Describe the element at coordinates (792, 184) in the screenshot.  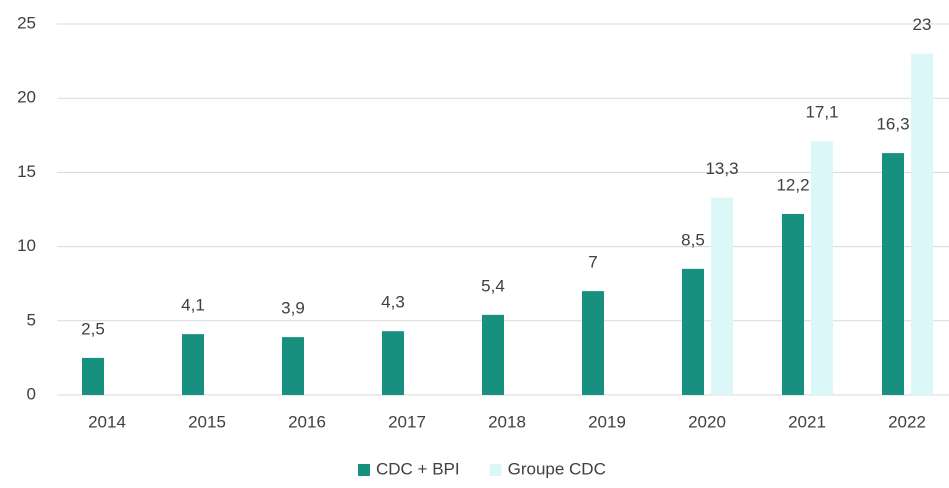
I see `data-label: 12,2` at that location.